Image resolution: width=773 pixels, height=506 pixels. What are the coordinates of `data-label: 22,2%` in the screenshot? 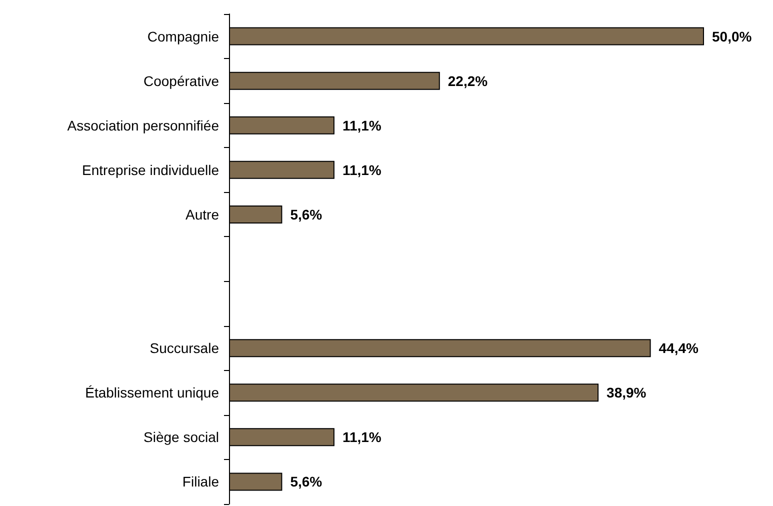 It's located at (468, 80).